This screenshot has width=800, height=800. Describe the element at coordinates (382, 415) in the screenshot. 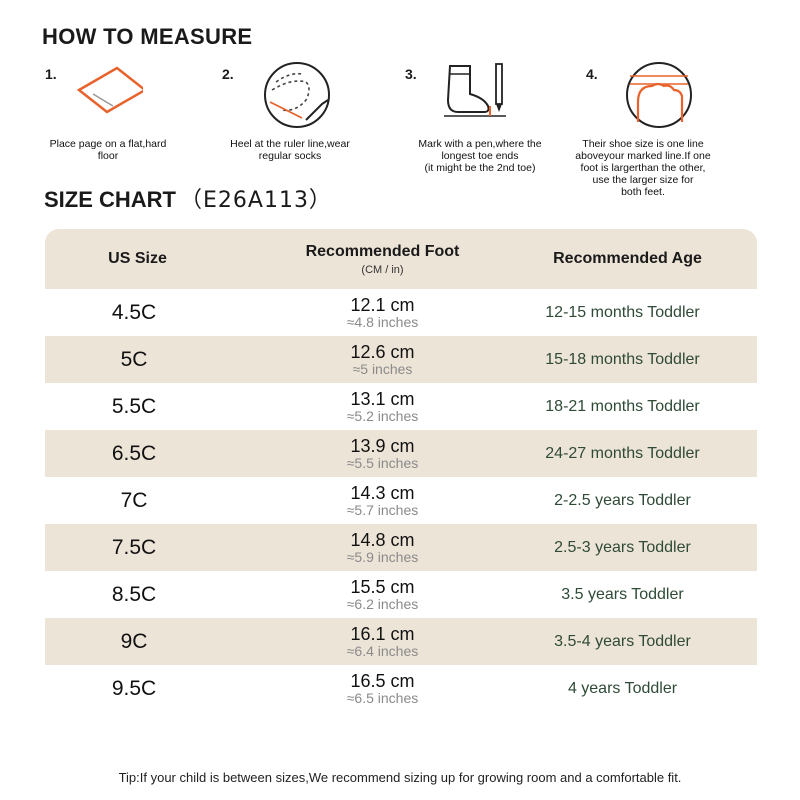

I see `foot-inches: ≈5.2 inches` at that location.